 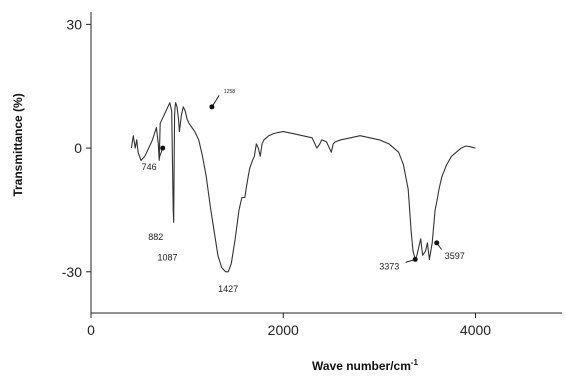 I want to click on peak-label: 1427, so click(x=228, y=289).